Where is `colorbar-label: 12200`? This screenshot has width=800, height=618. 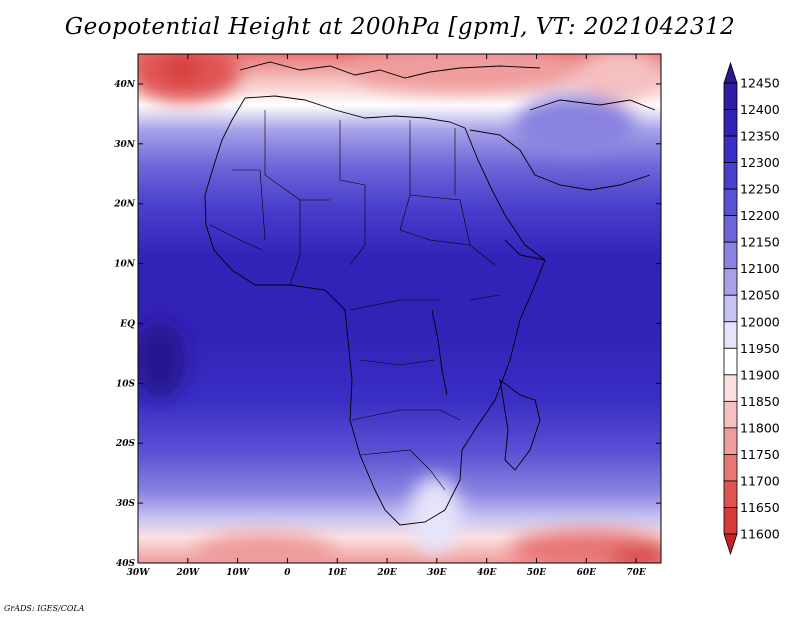 colorbar-label: 12200 is located at coordinates (760, 215).